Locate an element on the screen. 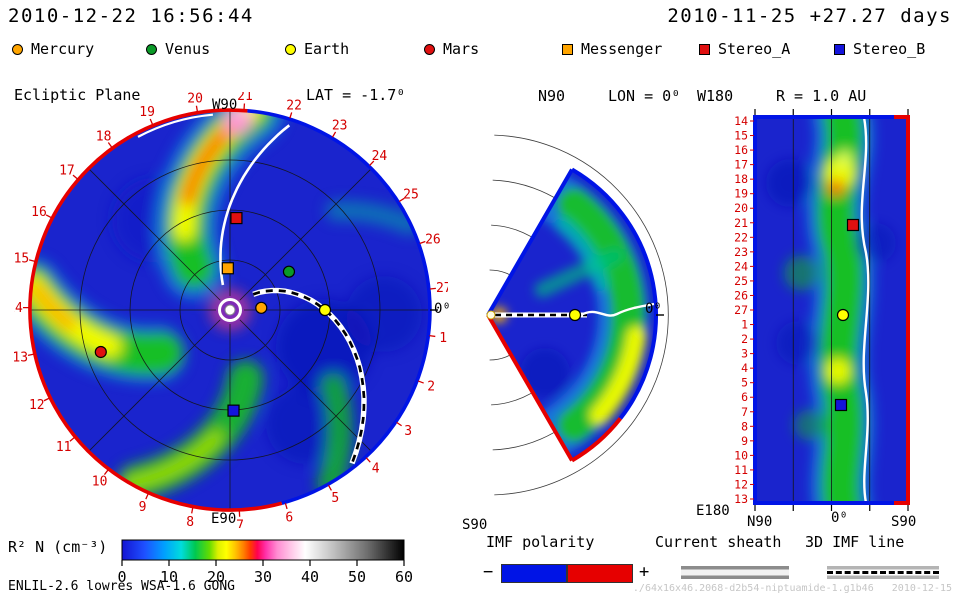 This screenshot has height=600, width=960. day-label: 21 is located at coordinates (741, 223).